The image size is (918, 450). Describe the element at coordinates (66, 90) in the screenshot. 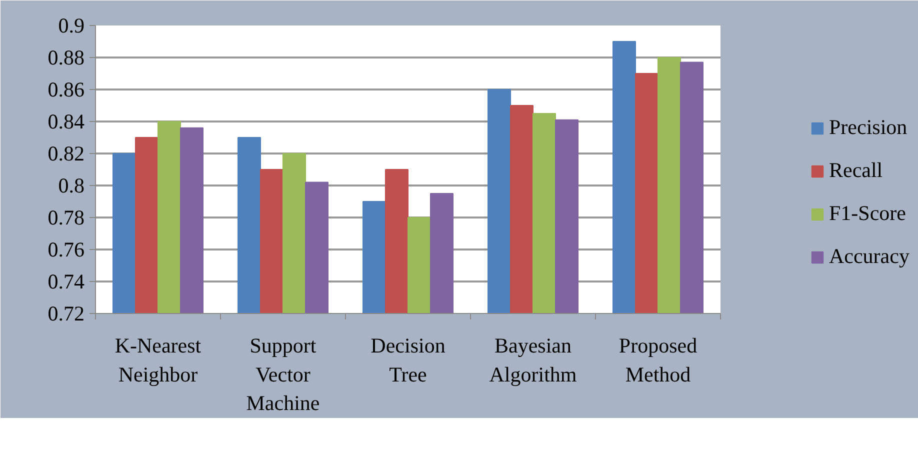

I see `y-tick-label: 0.86` at that location.